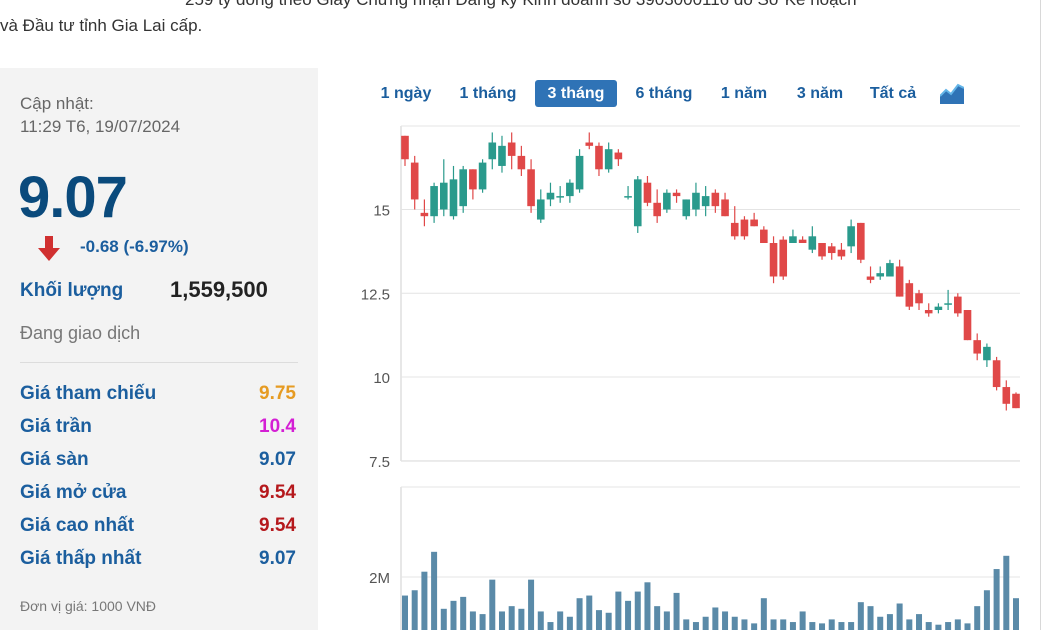 This screenshot has width=1050, height=630. Describe the element at coordinates (893, 93) in the screenshot. I see `tab-all: Tất cả` at that location.